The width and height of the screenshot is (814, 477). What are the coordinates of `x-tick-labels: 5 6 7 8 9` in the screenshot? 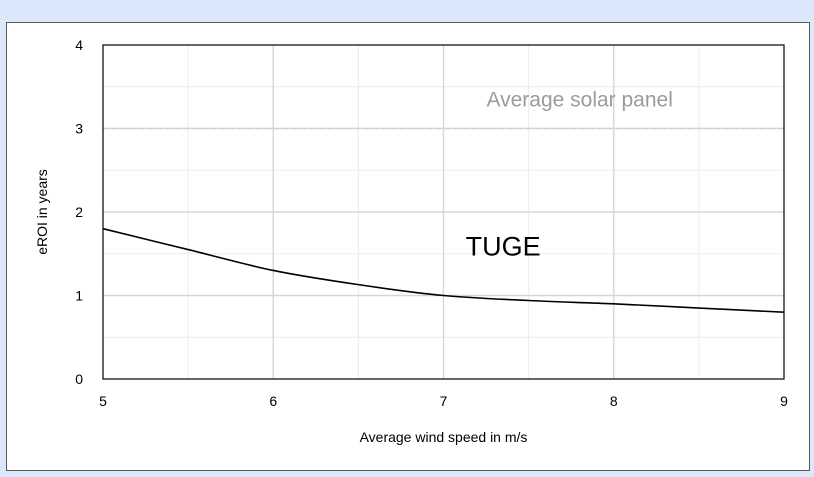 It's located at (443, 401).